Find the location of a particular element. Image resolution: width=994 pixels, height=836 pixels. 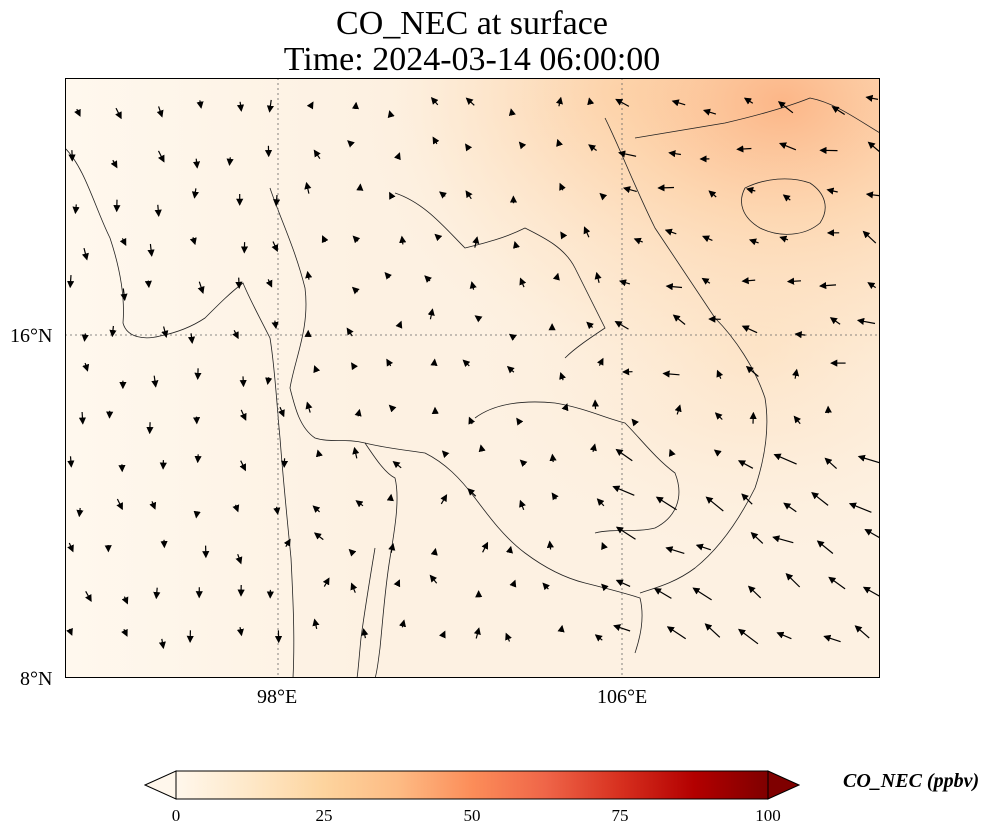

colorbar-tick-100: 100 is located at coordinates (768, 815).